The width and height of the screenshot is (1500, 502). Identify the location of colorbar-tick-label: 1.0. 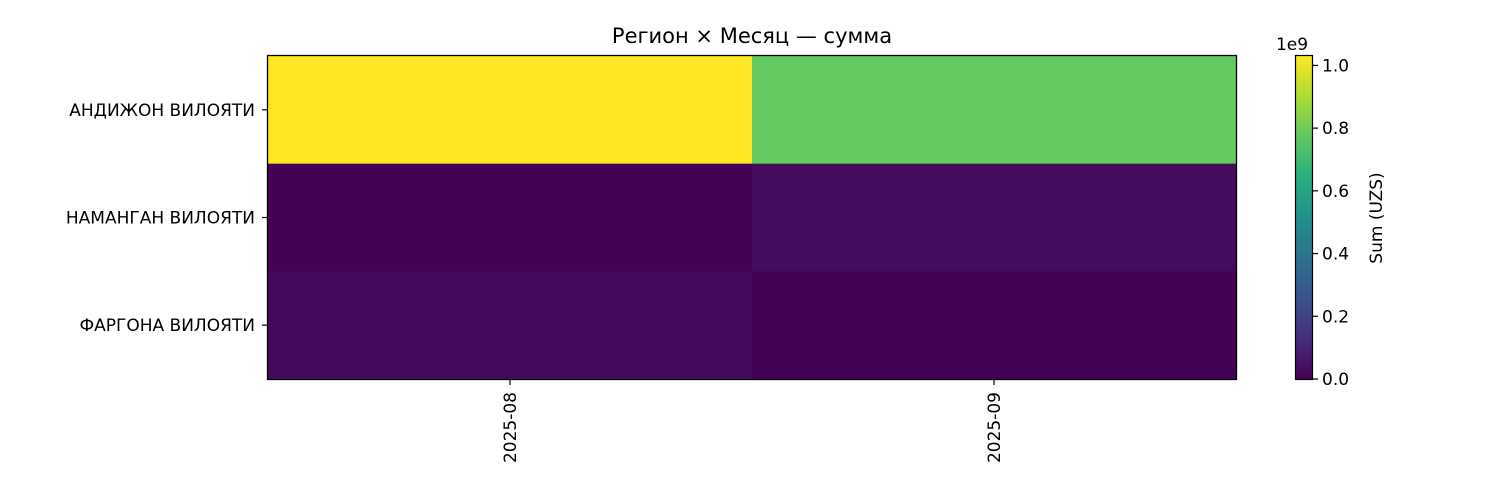
(1335, 66).